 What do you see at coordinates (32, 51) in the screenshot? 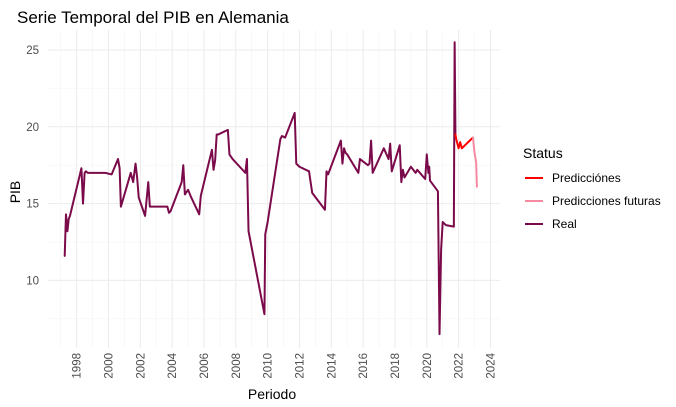
I see `y-tick-label: 25` at bounding box center [32, 51].